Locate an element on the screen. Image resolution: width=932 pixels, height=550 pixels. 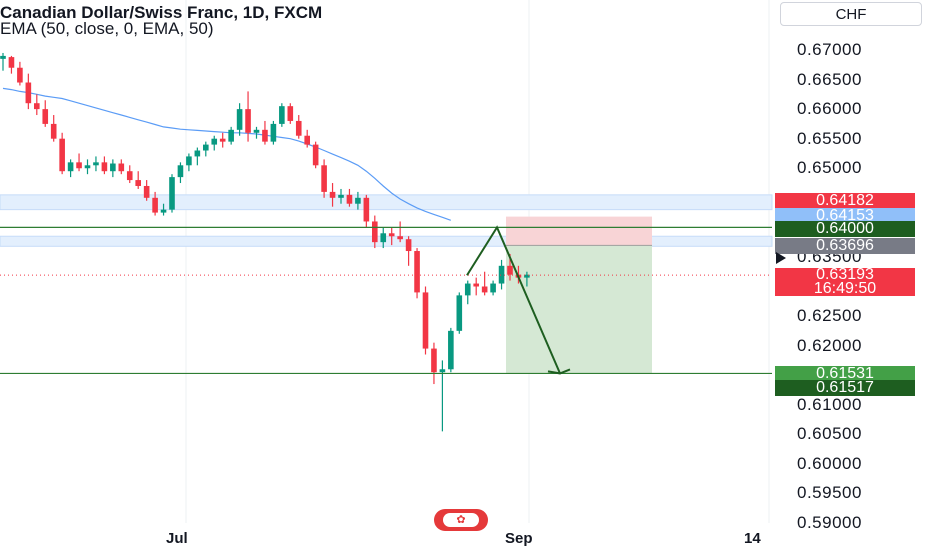
current-price-arrow-icon is located at coordinates (781, 258).